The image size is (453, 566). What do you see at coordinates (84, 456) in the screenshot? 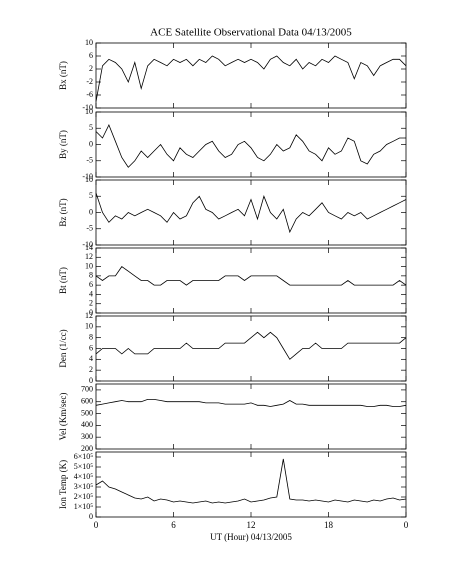
I see `y-tick-label: 6×10⁵` at bounding box center [84, 456].